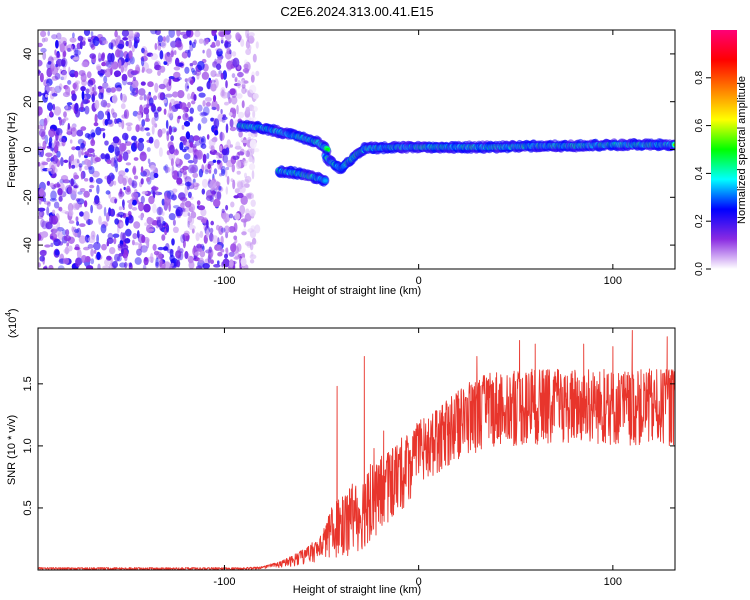  What do you see at coordinates (28, 102) in the screenshot?
I see `y-tick-label: 20` at bounding box center [28, 102].